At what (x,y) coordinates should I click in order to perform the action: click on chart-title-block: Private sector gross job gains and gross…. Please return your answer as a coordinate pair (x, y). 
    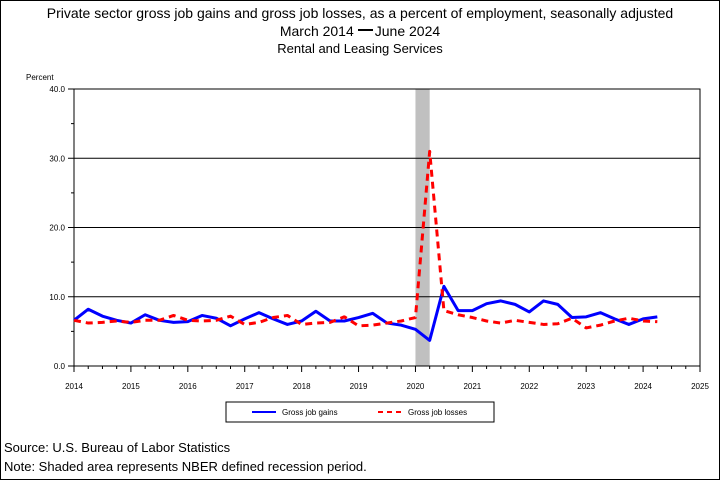
    Looking at the image, I should click on (360, 31).